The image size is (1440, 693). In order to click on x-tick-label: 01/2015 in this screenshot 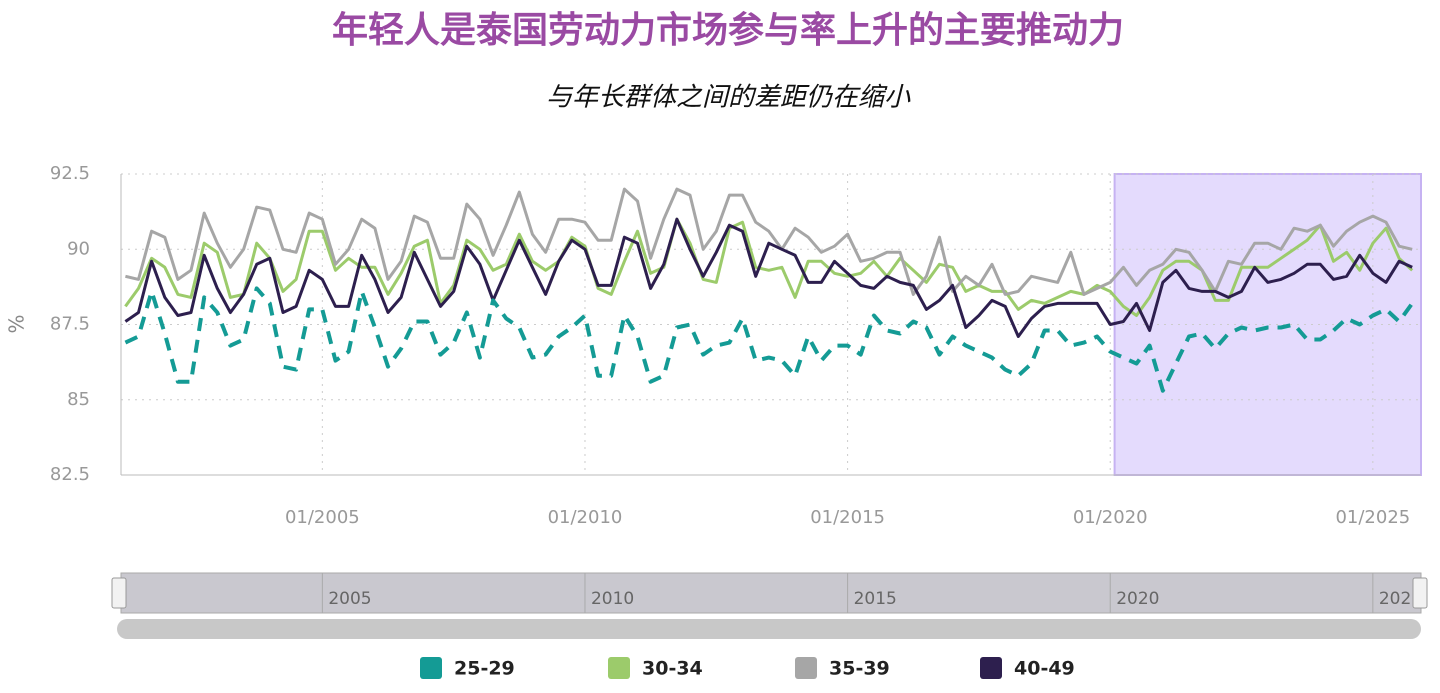, I will do `click(847, 517)`.